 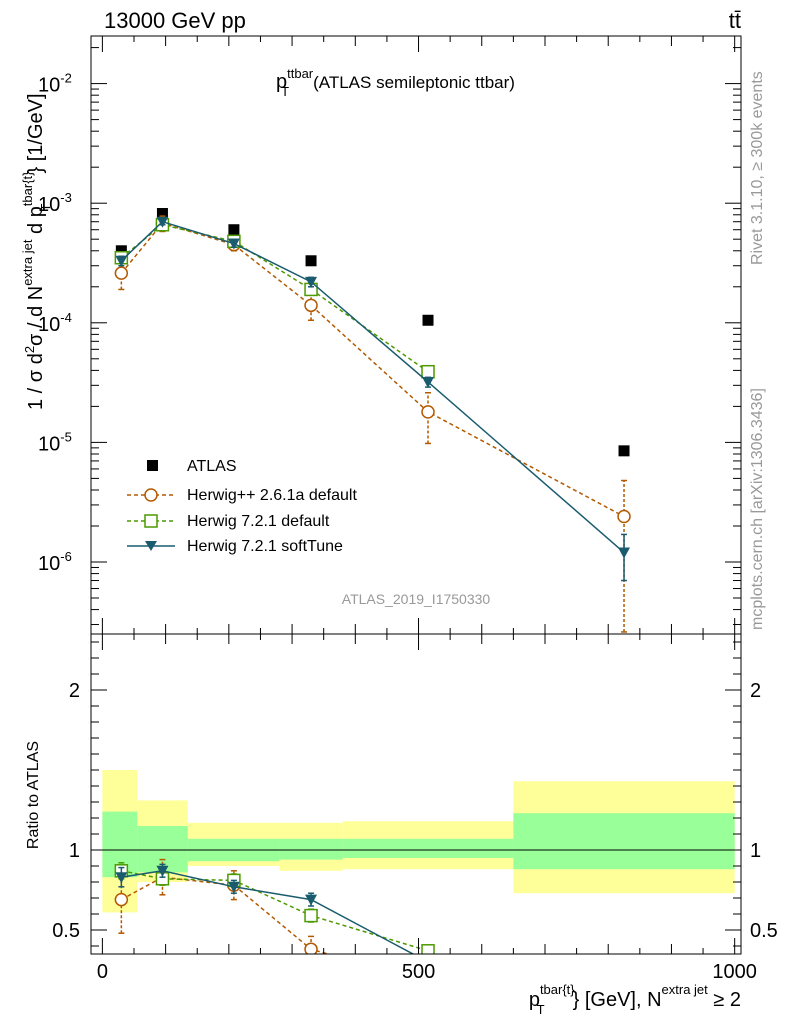 I want to click on legend-entry-herwig721-default: Herwig 7.2.1 default, so click(x=228, y=521).